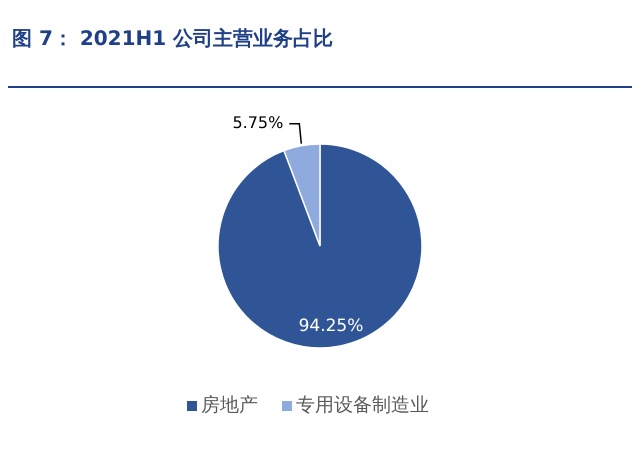  I want to click on data-label: 5.75%, so click(258, 122).